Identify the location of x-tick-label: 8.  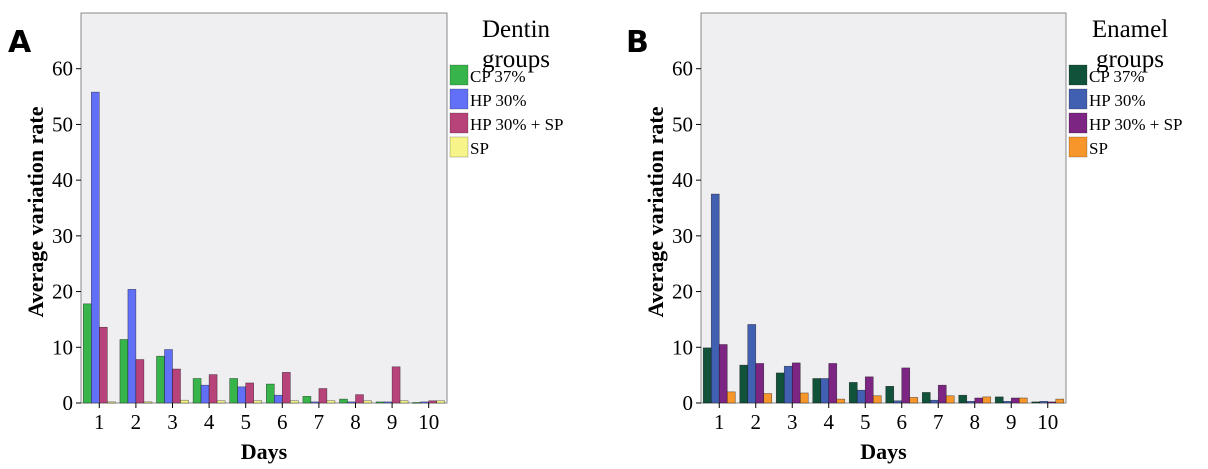
(355, 422).